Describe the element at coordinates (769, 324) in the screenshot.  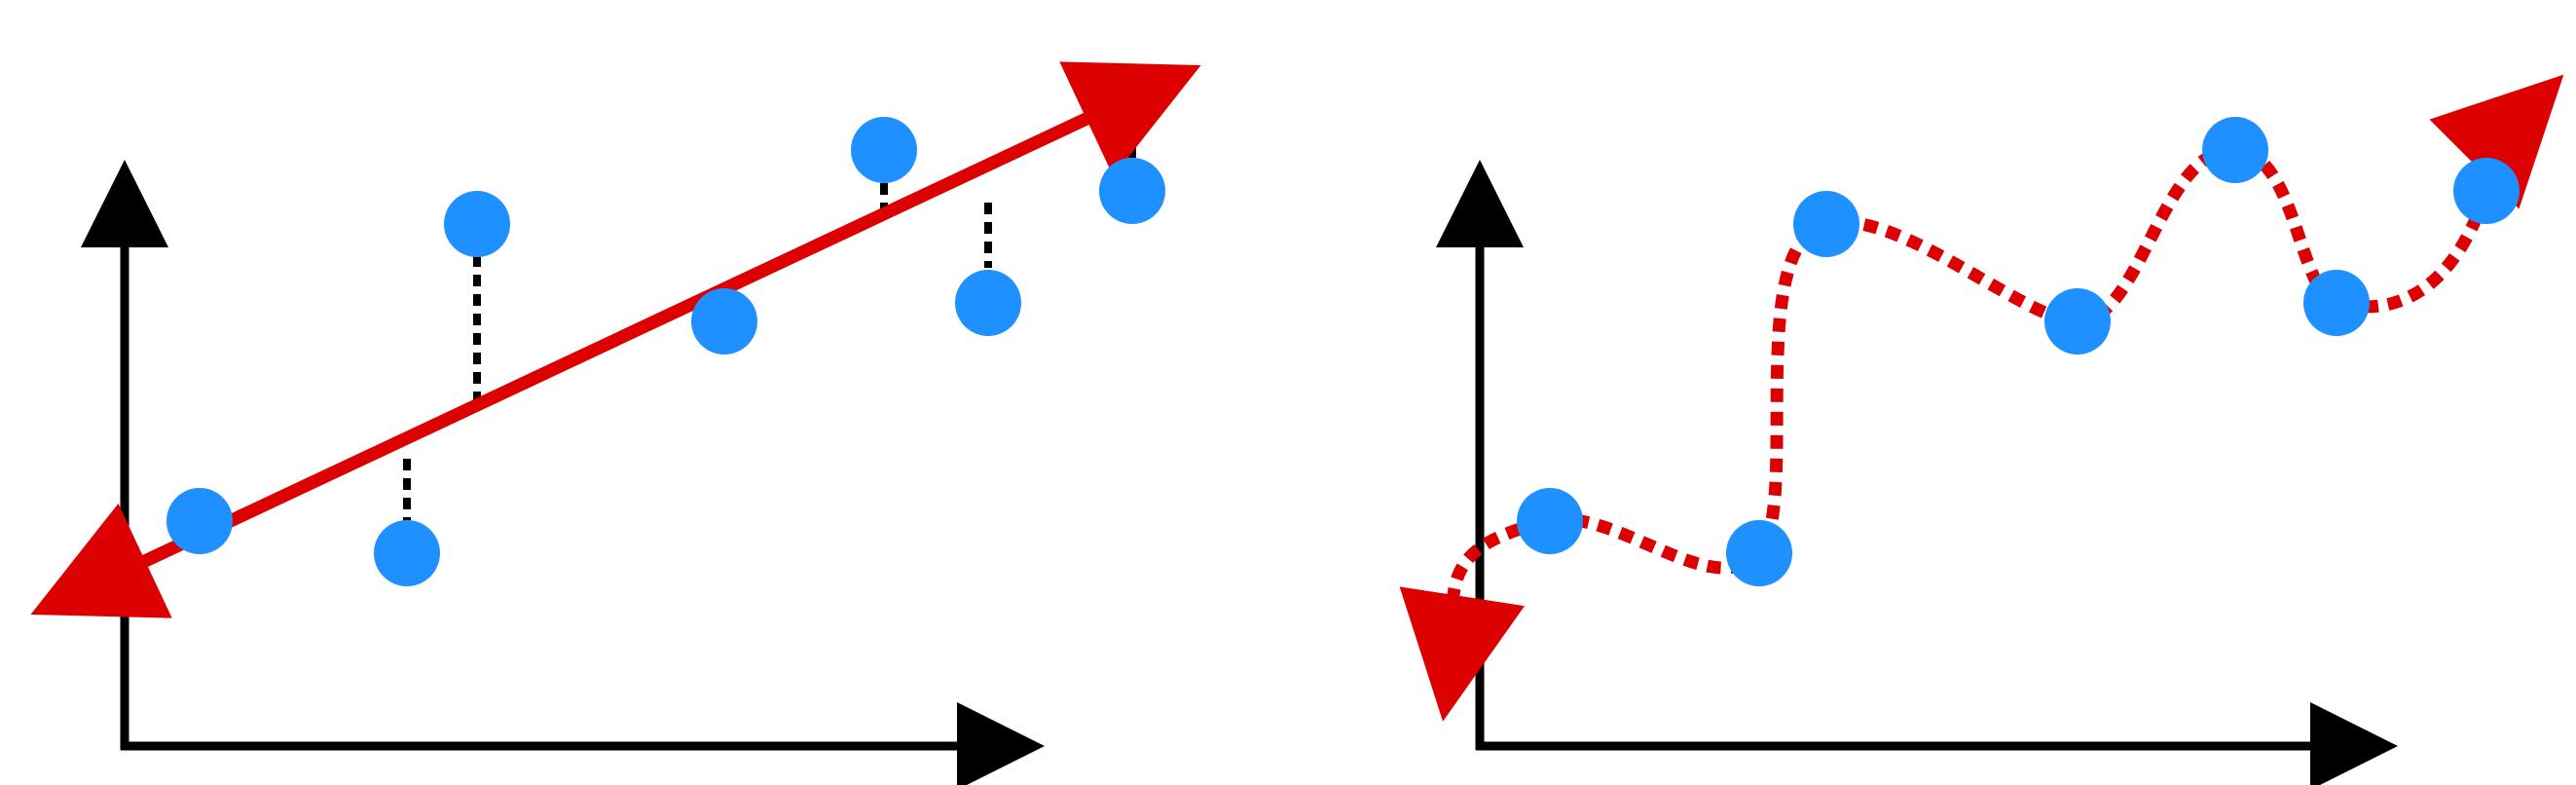
I see `residual-lines` at that location.